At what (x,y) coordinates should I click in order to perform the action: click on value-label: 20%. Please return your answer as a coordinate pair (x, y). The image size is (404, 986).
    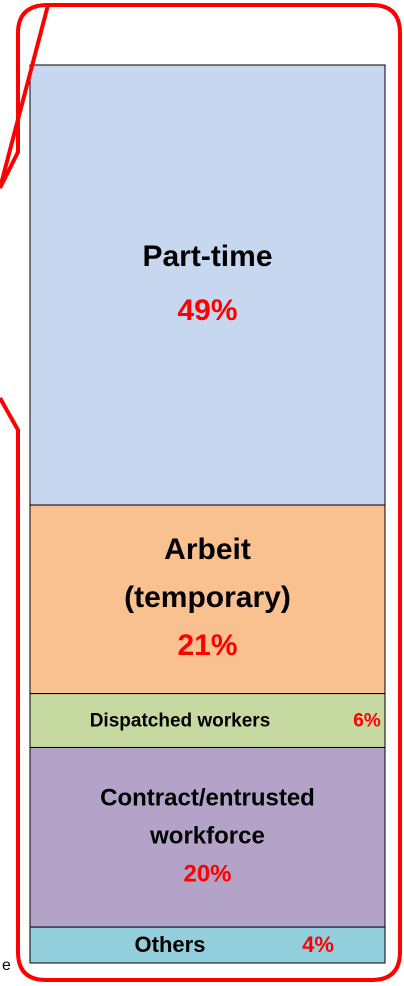
    Looking at the image, I should click on (207, 874).